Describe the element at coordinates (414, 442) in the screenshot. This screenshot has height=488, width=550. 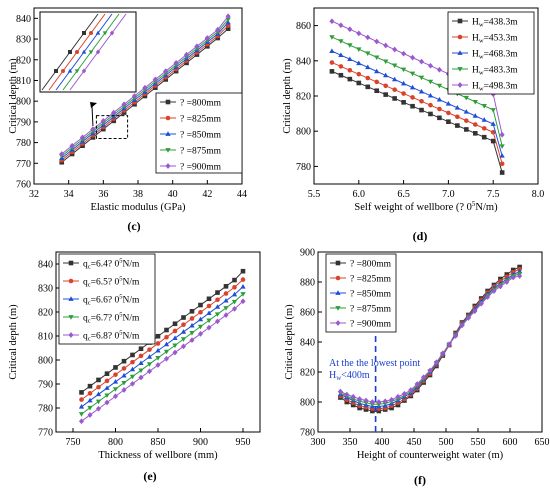
I see `x-tick-label: 450` at that location.